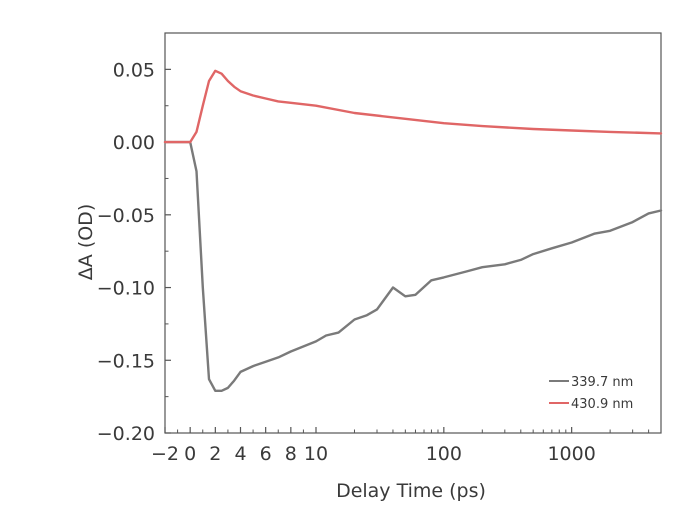 This screenshot has width=697, height=524. I want to click on y-tick-label: −0.05, so click(126, 216).